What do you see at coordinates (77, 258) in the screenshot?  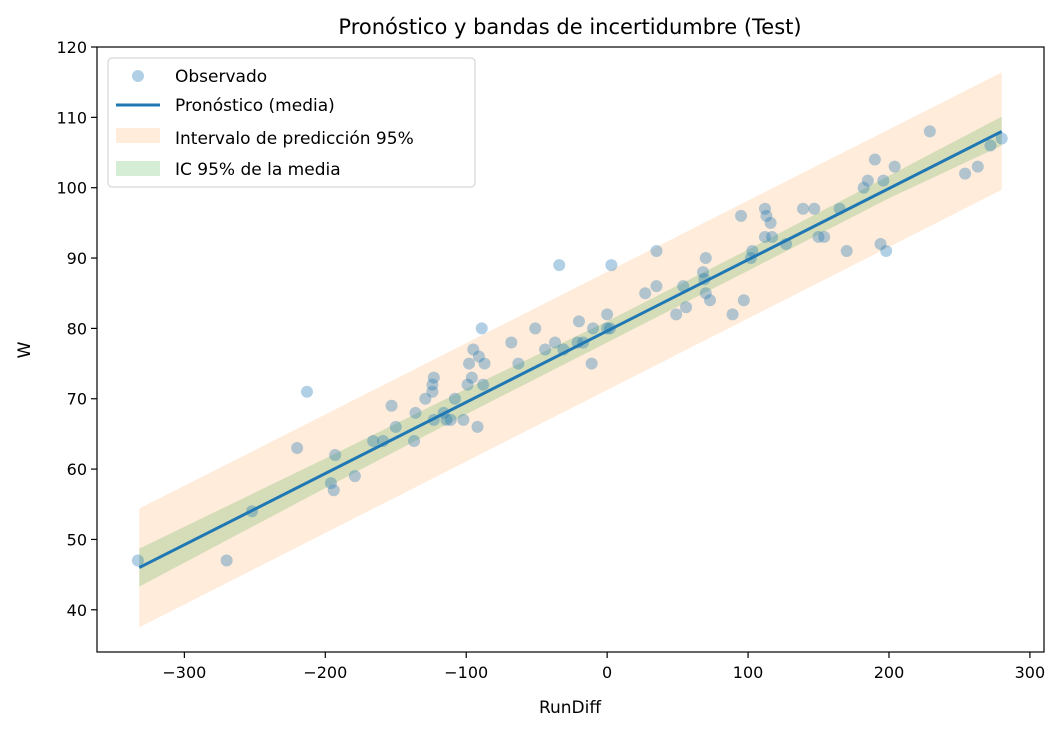 I see `y-tick-label: 90` at bounding box center [77, 258].